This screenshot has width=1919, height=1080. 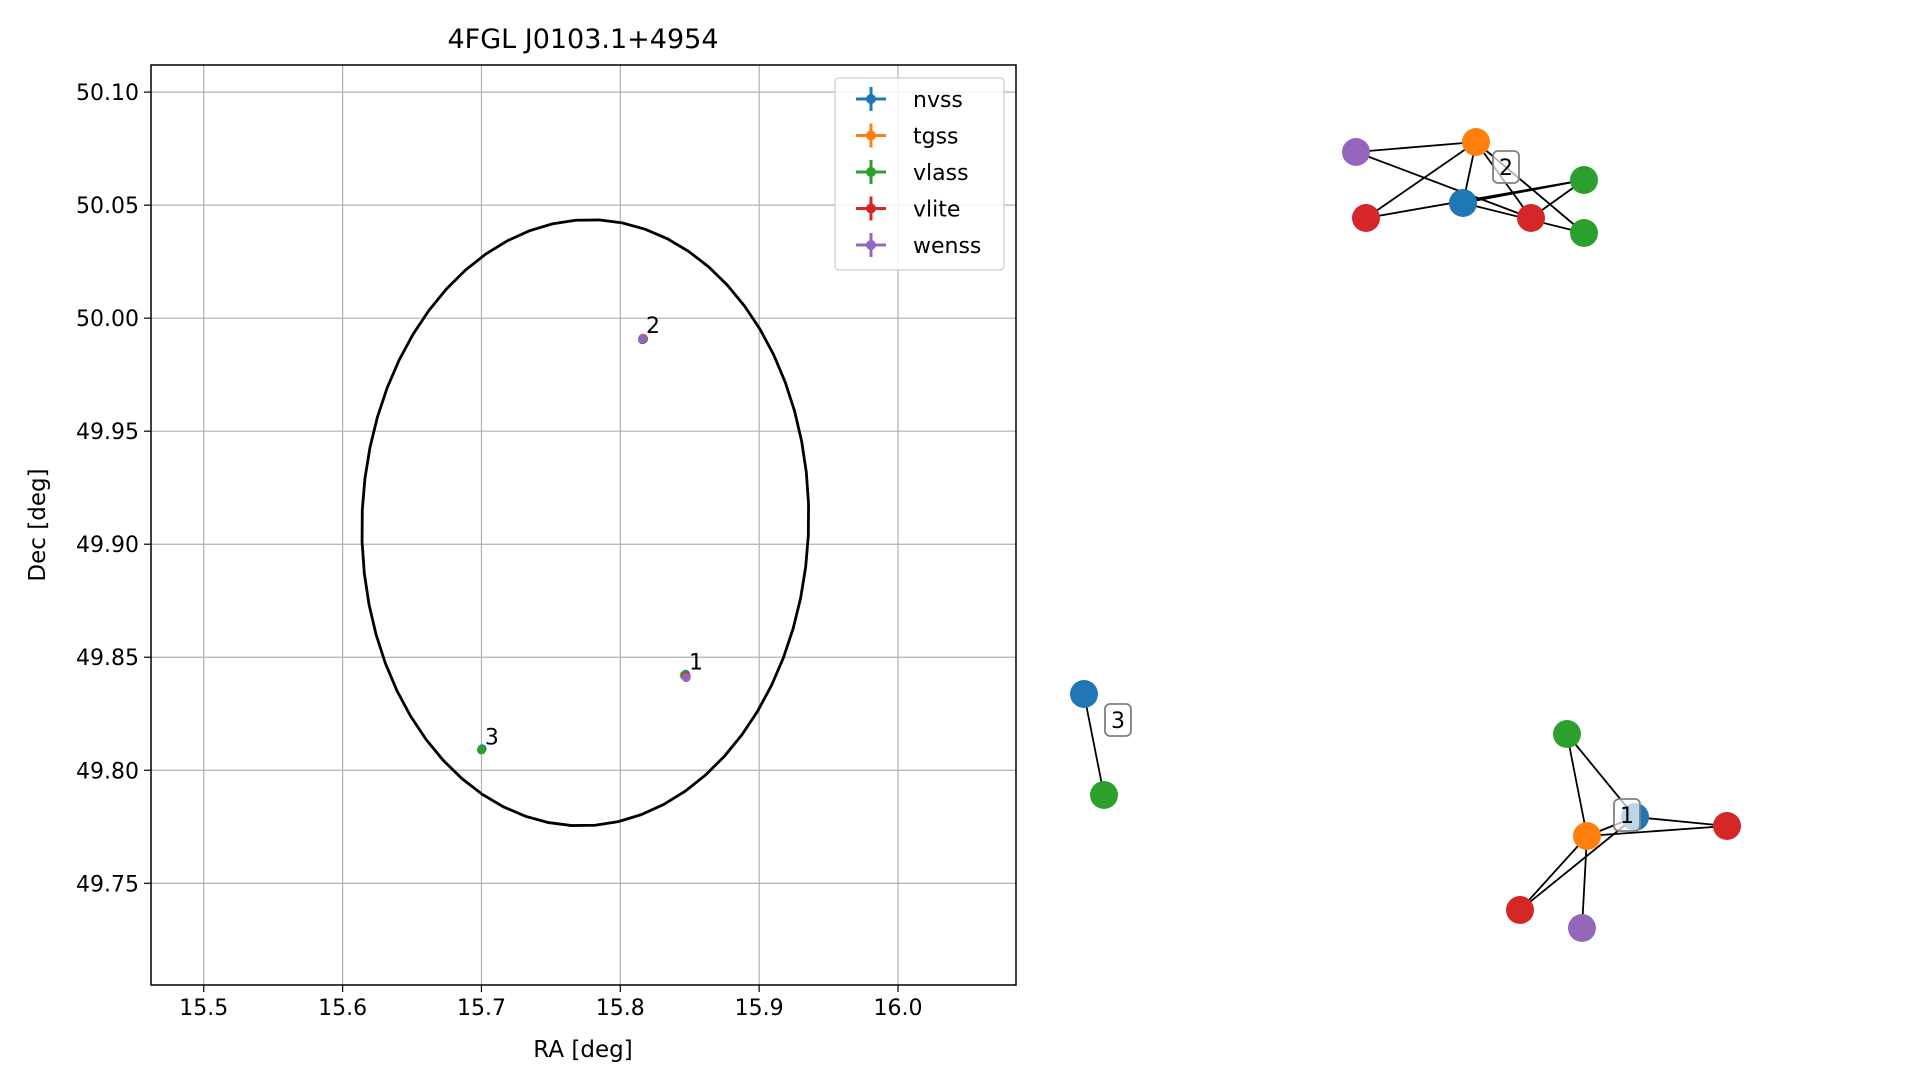 I want to click on legend-item-nvss: nvss, so click(x=909, y=100).